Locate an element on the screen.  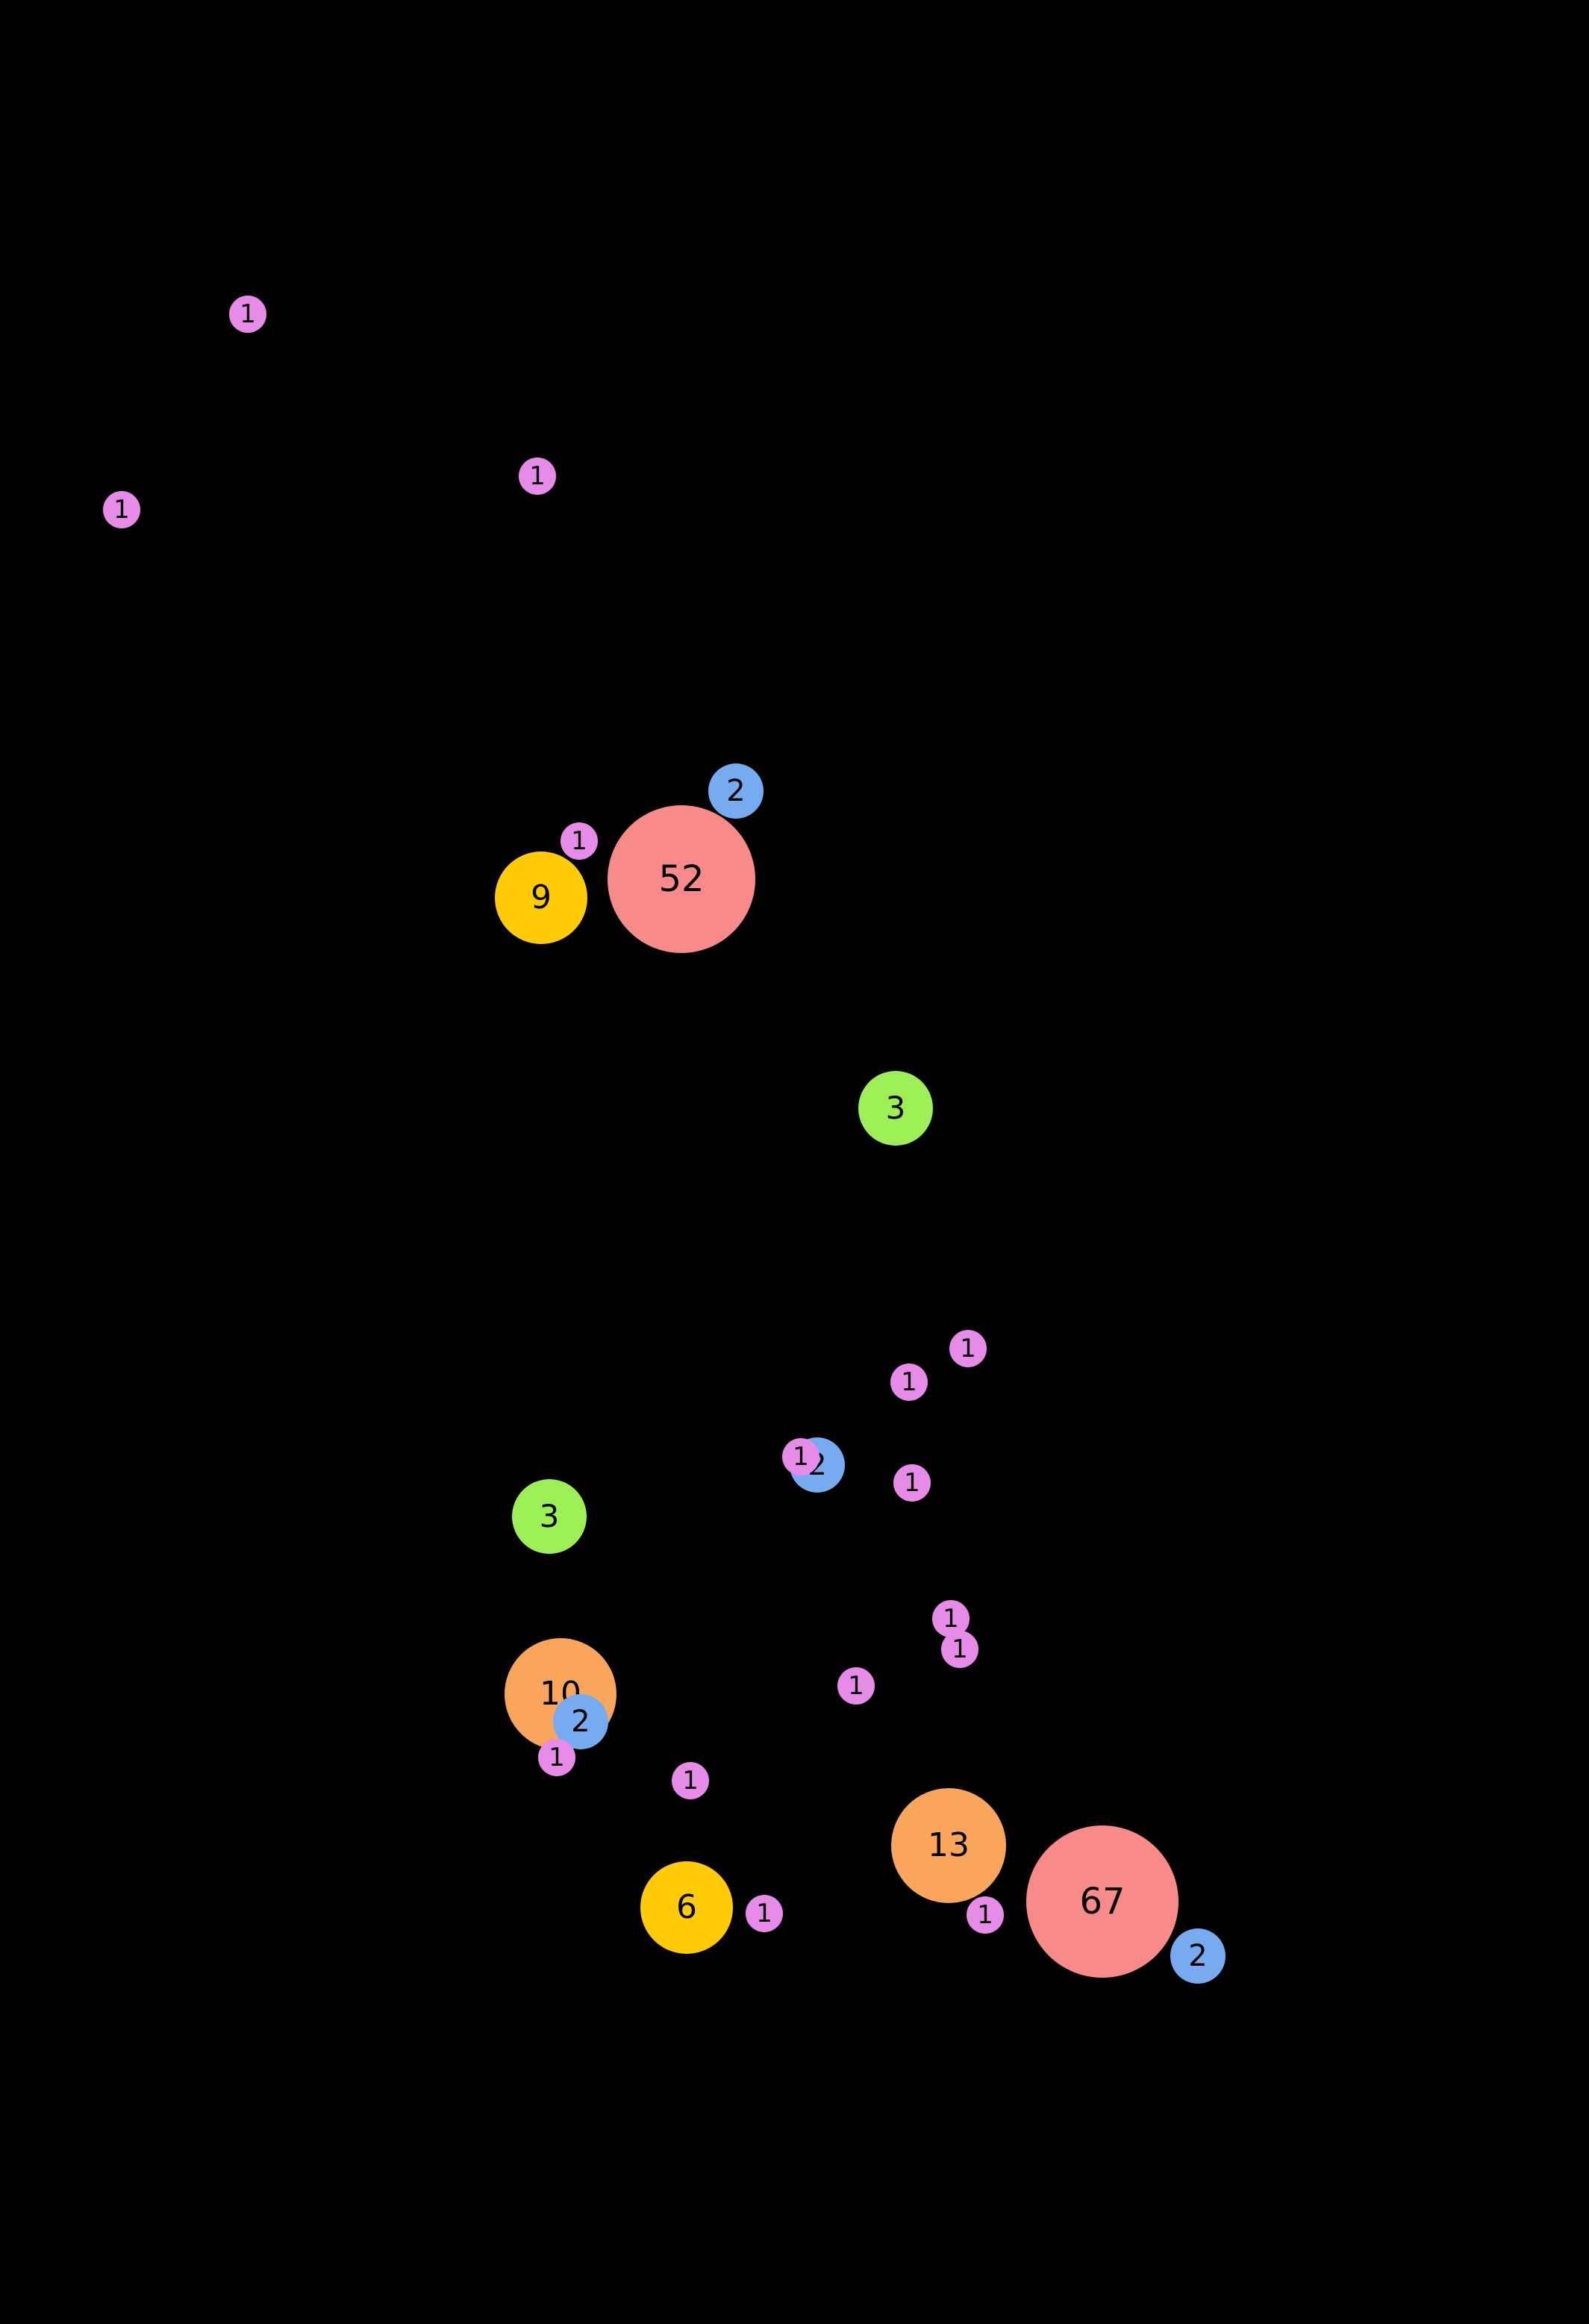
cluster-bubble-6-count-1: 1 is located at coordinates (579, 841).